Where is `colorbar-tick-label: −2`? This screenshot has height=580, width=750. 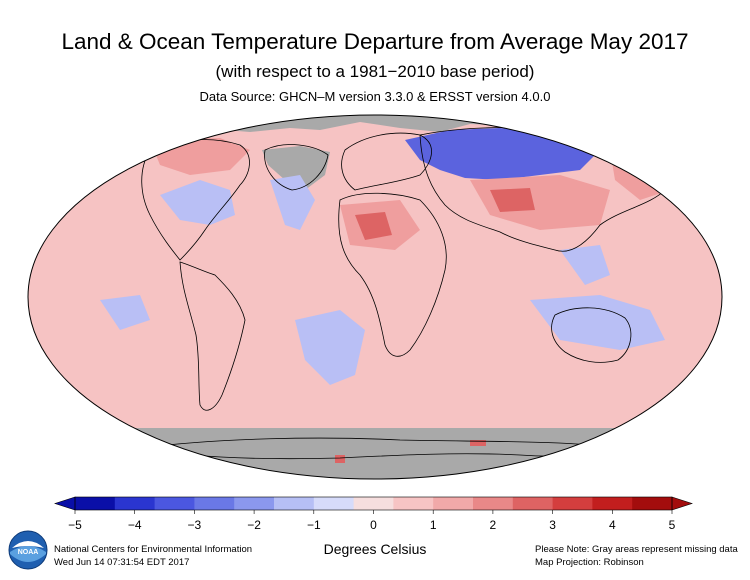 colorbar-tick-label: −2 is located at coordinates (254, 525).